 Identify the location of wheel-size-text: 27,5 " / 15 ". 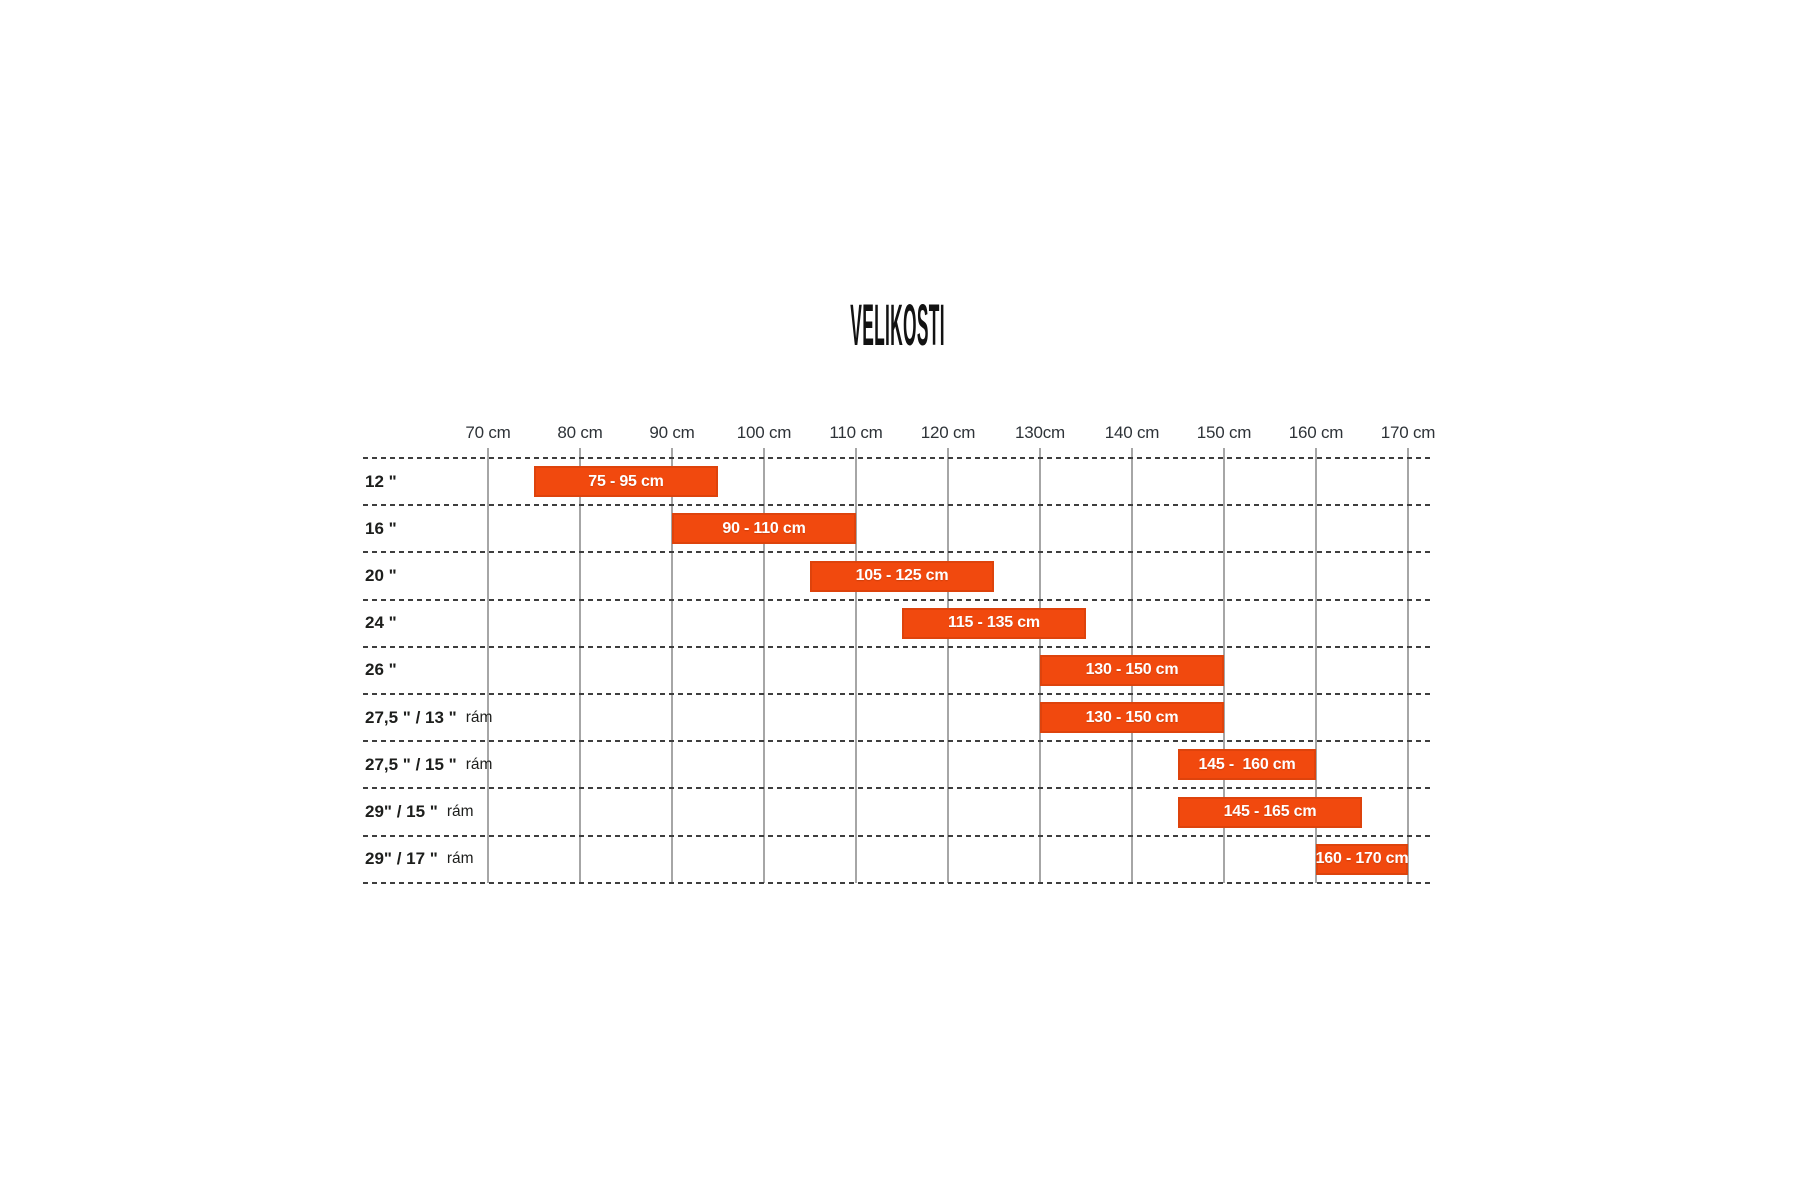
(411, 764).